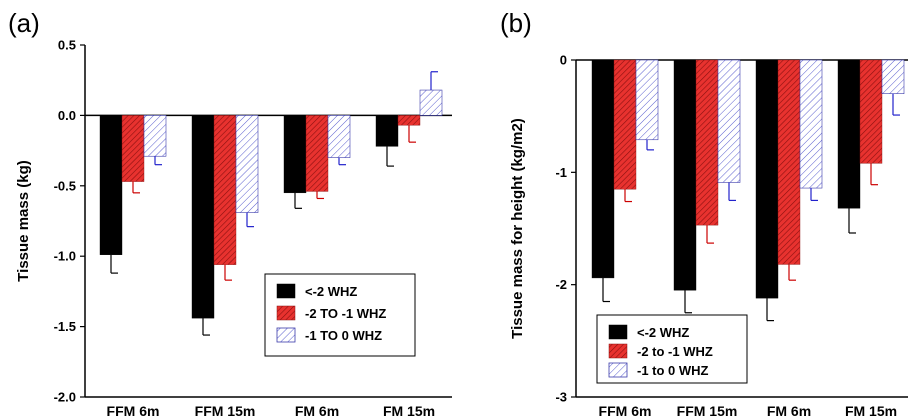  I want to click on panel-b-legend-swatch-2-whz, so click(618, 332).